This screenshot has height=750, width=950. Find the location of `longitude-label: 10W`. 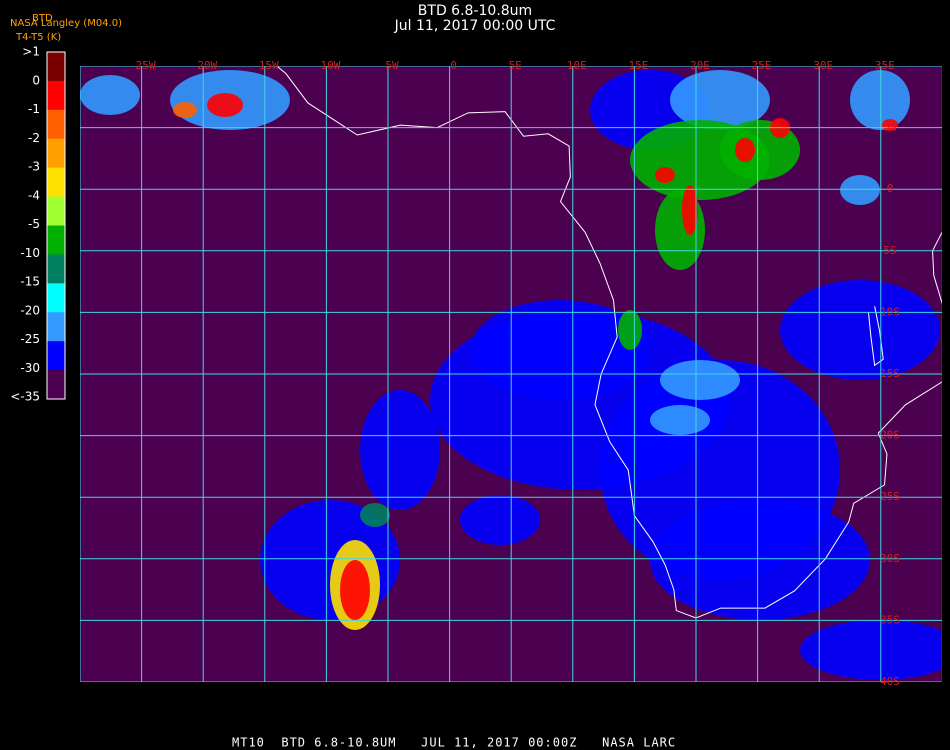

longitude-label: 10W is located at coordinates (330, 65).